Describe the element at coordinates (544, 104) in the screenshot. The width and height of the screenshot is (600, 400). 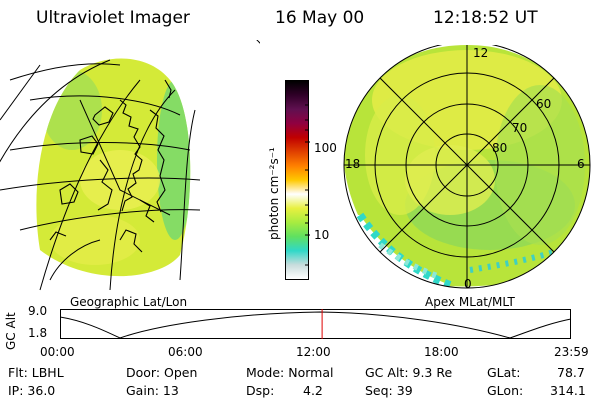
I see `mlat-label-60: 60` at that location.